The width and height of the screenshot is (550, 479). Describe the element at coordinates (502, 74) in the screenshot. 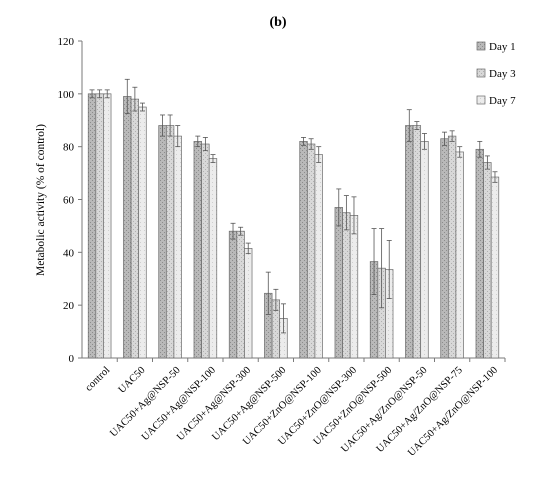

I see `legend-entry: Day 3` at that location.